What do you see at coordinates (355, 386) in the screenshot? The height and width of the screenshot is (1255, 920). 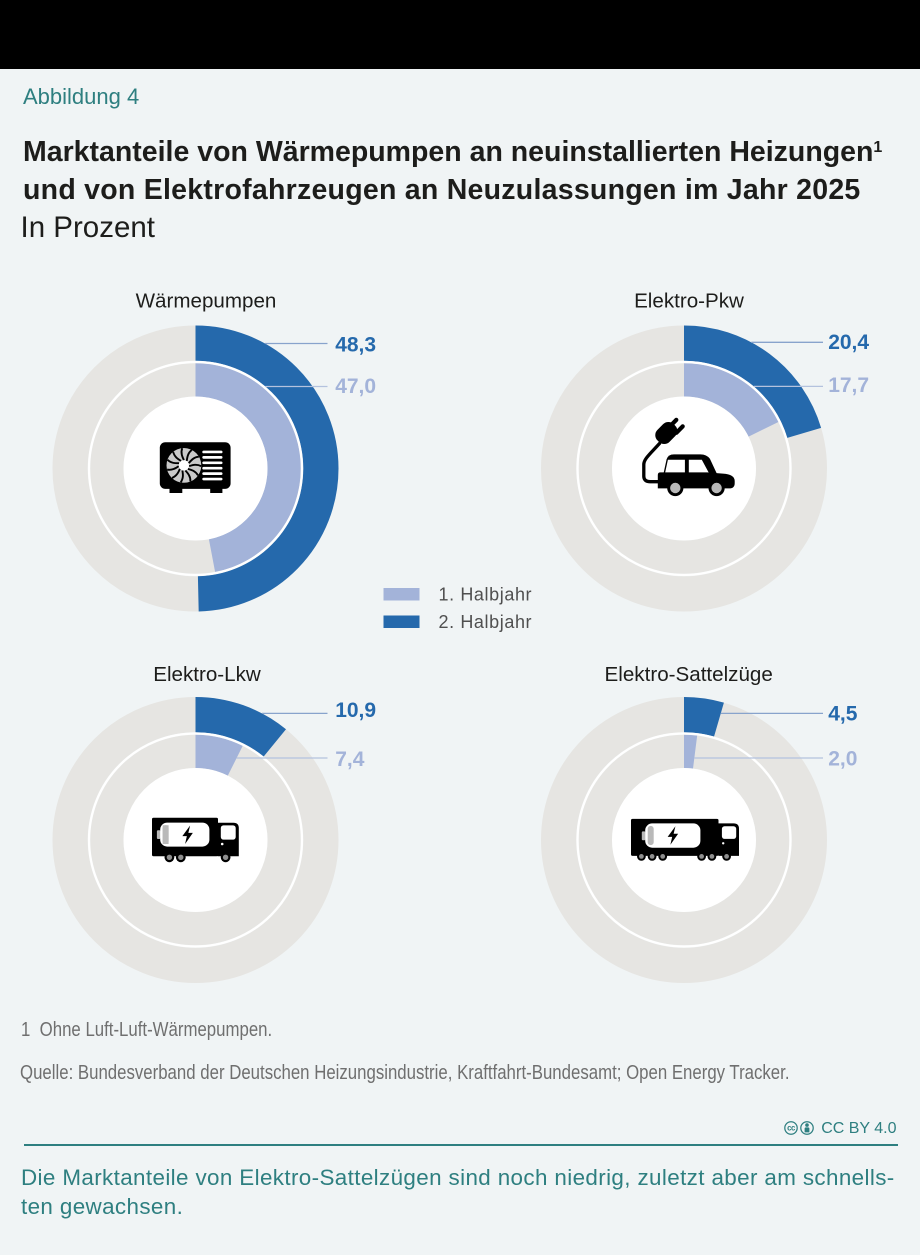 I see `svg-text: 47,0` at bounding box center [355, 386].